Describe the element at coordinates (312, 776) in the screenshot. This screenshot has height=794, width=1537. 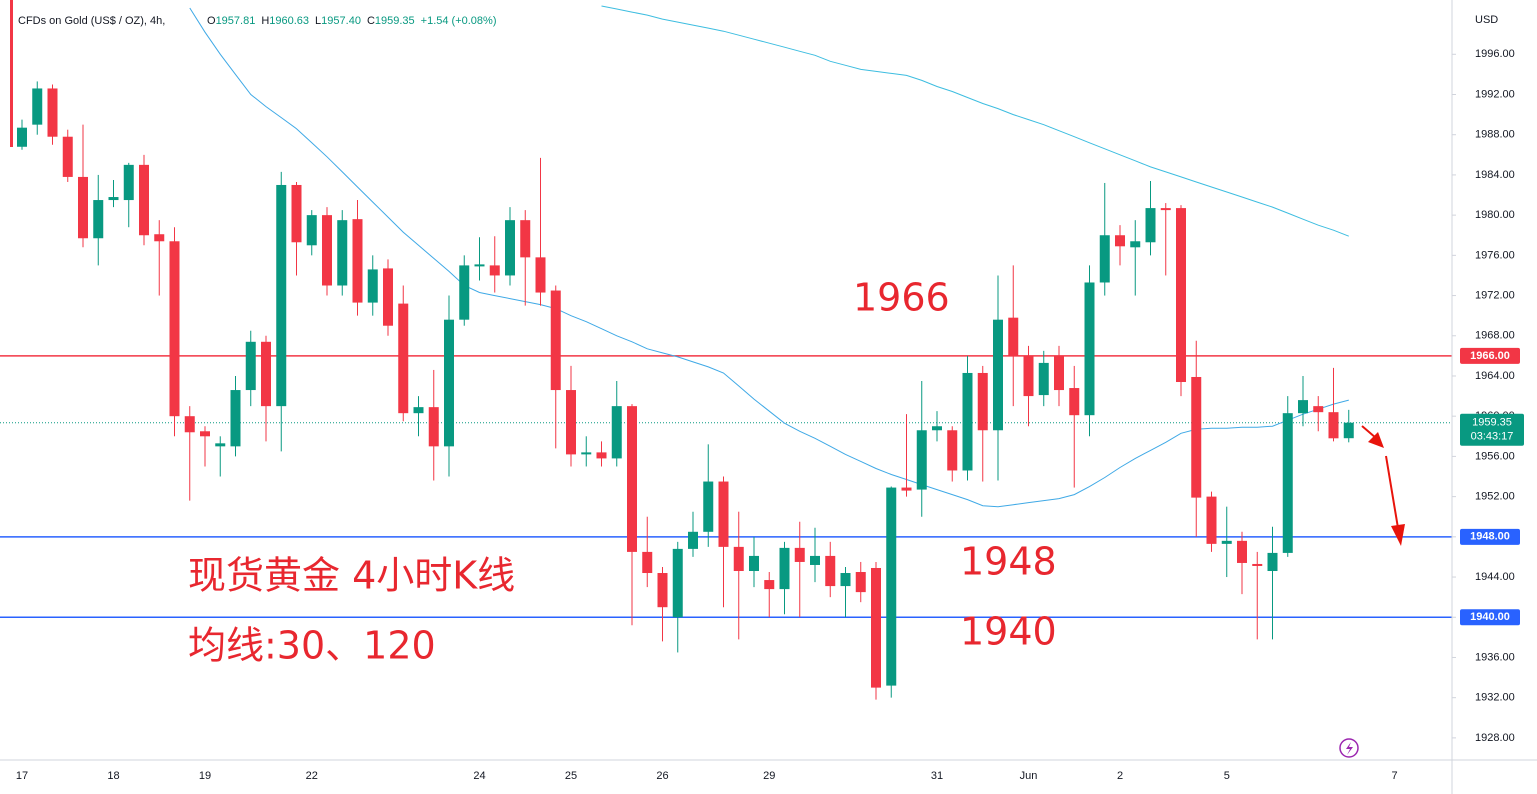
I see `x-tick-label: 22` at that location.